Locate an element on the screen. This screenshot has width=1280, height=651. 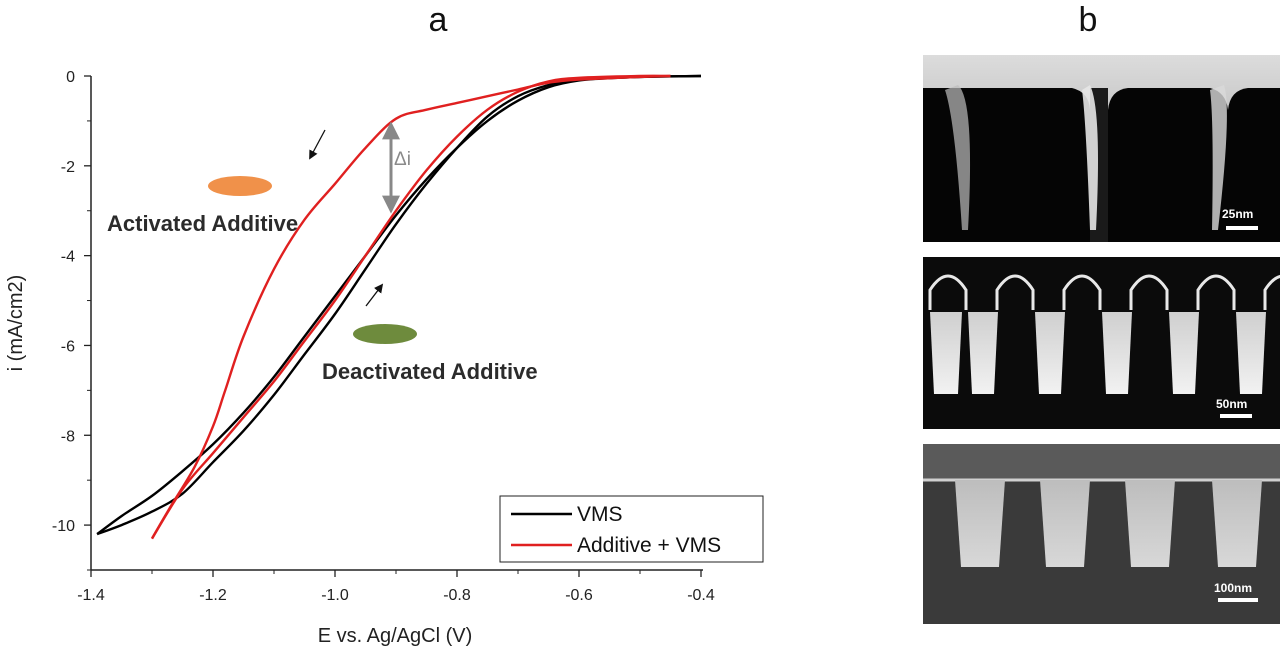
legend-label-additive: Additive + VMS is located at coordinates (649, 545).